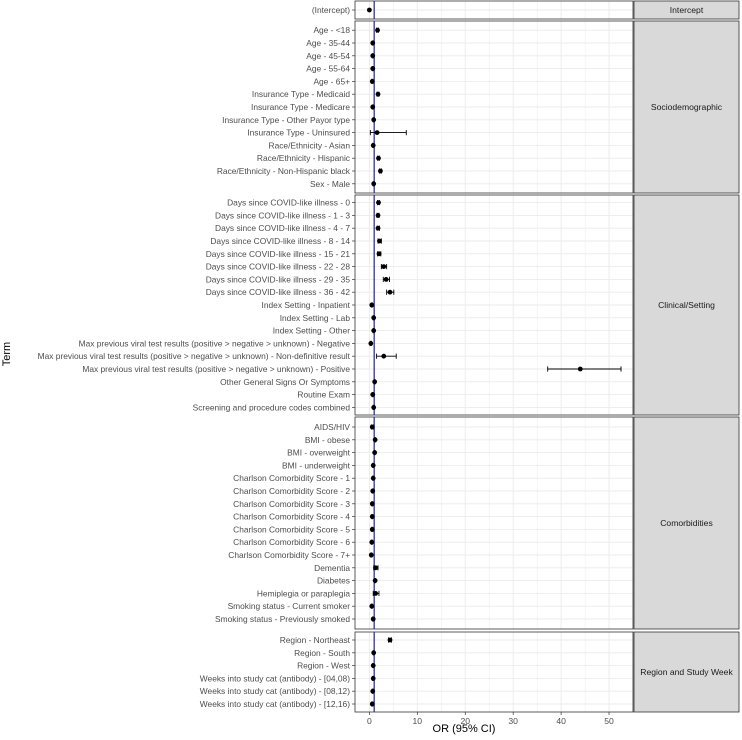  I want to click on y-tick-label: Charlson Comorbidity Score - 1, so click(291, 478).